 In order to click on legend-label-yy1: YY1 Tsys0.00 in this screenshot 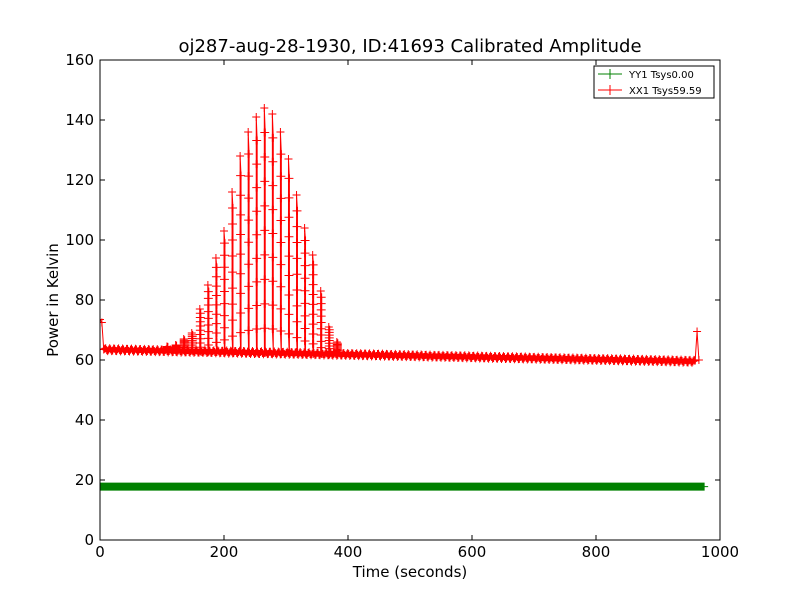, I will do `click(661, 75)`.